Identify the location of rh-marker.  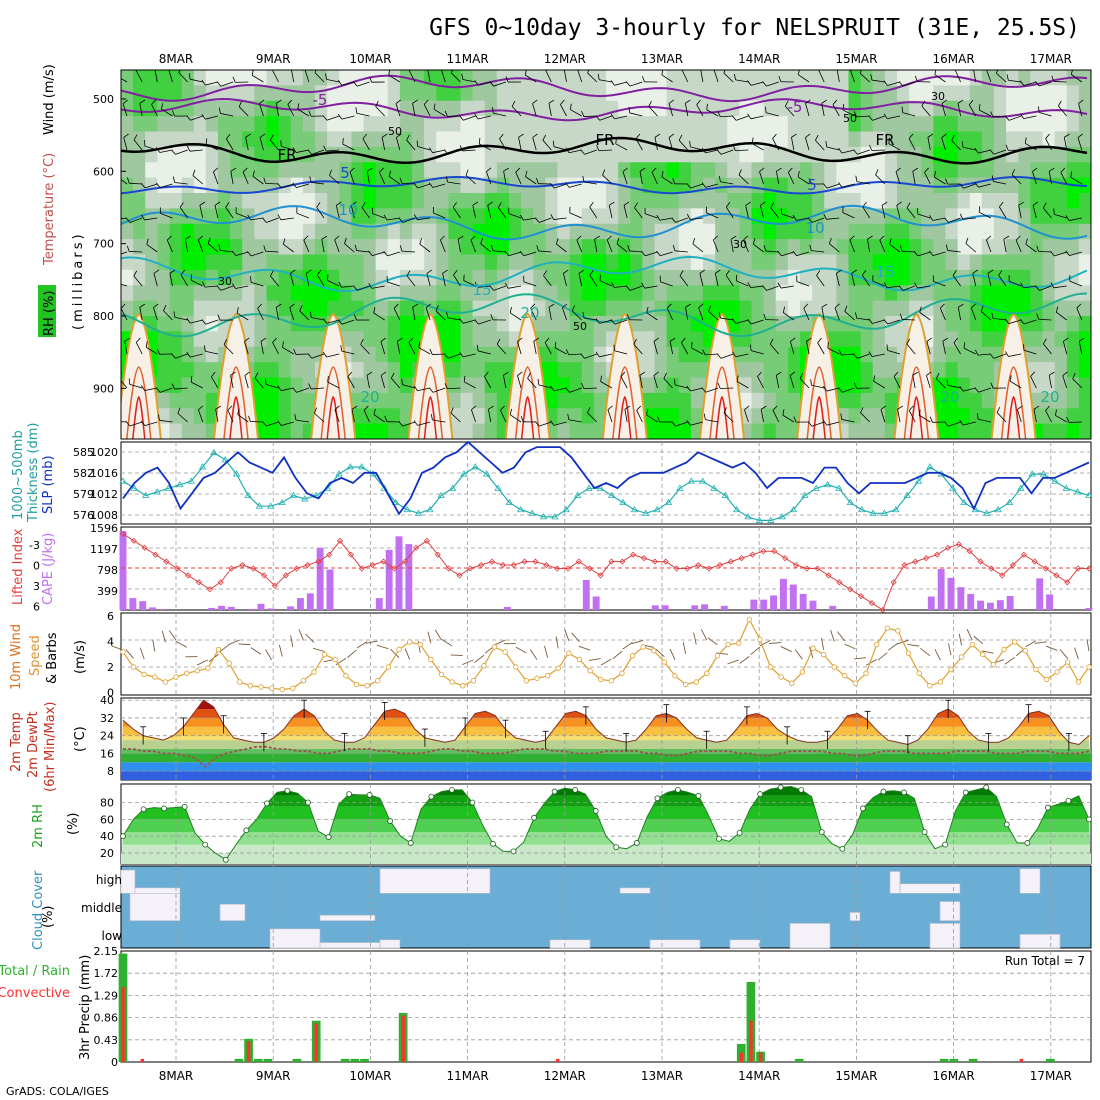
(534, 817).